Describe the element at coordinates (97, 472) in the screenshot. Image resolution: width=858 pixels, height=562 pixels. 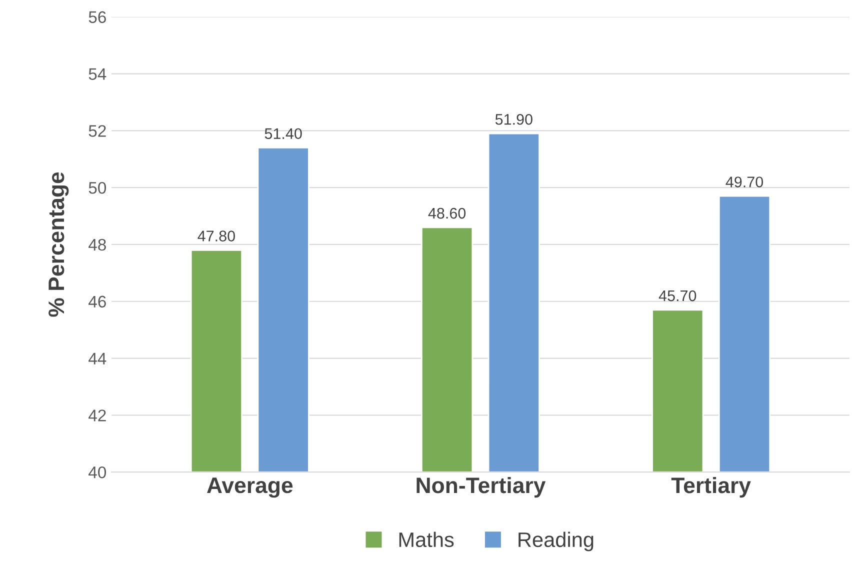
I see `y-tick-label: 40` at that location.